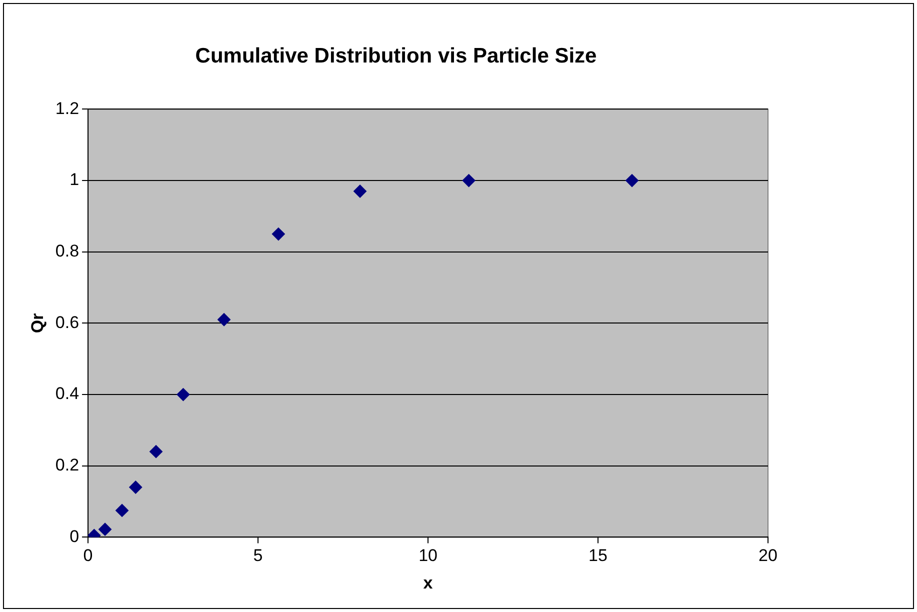 The height and width of the screenshot is (612, 917). What do you see at coordinates (88, 556) in the screenshot?
I see `x-tick-label: 0` at bounding box center [88, 556].